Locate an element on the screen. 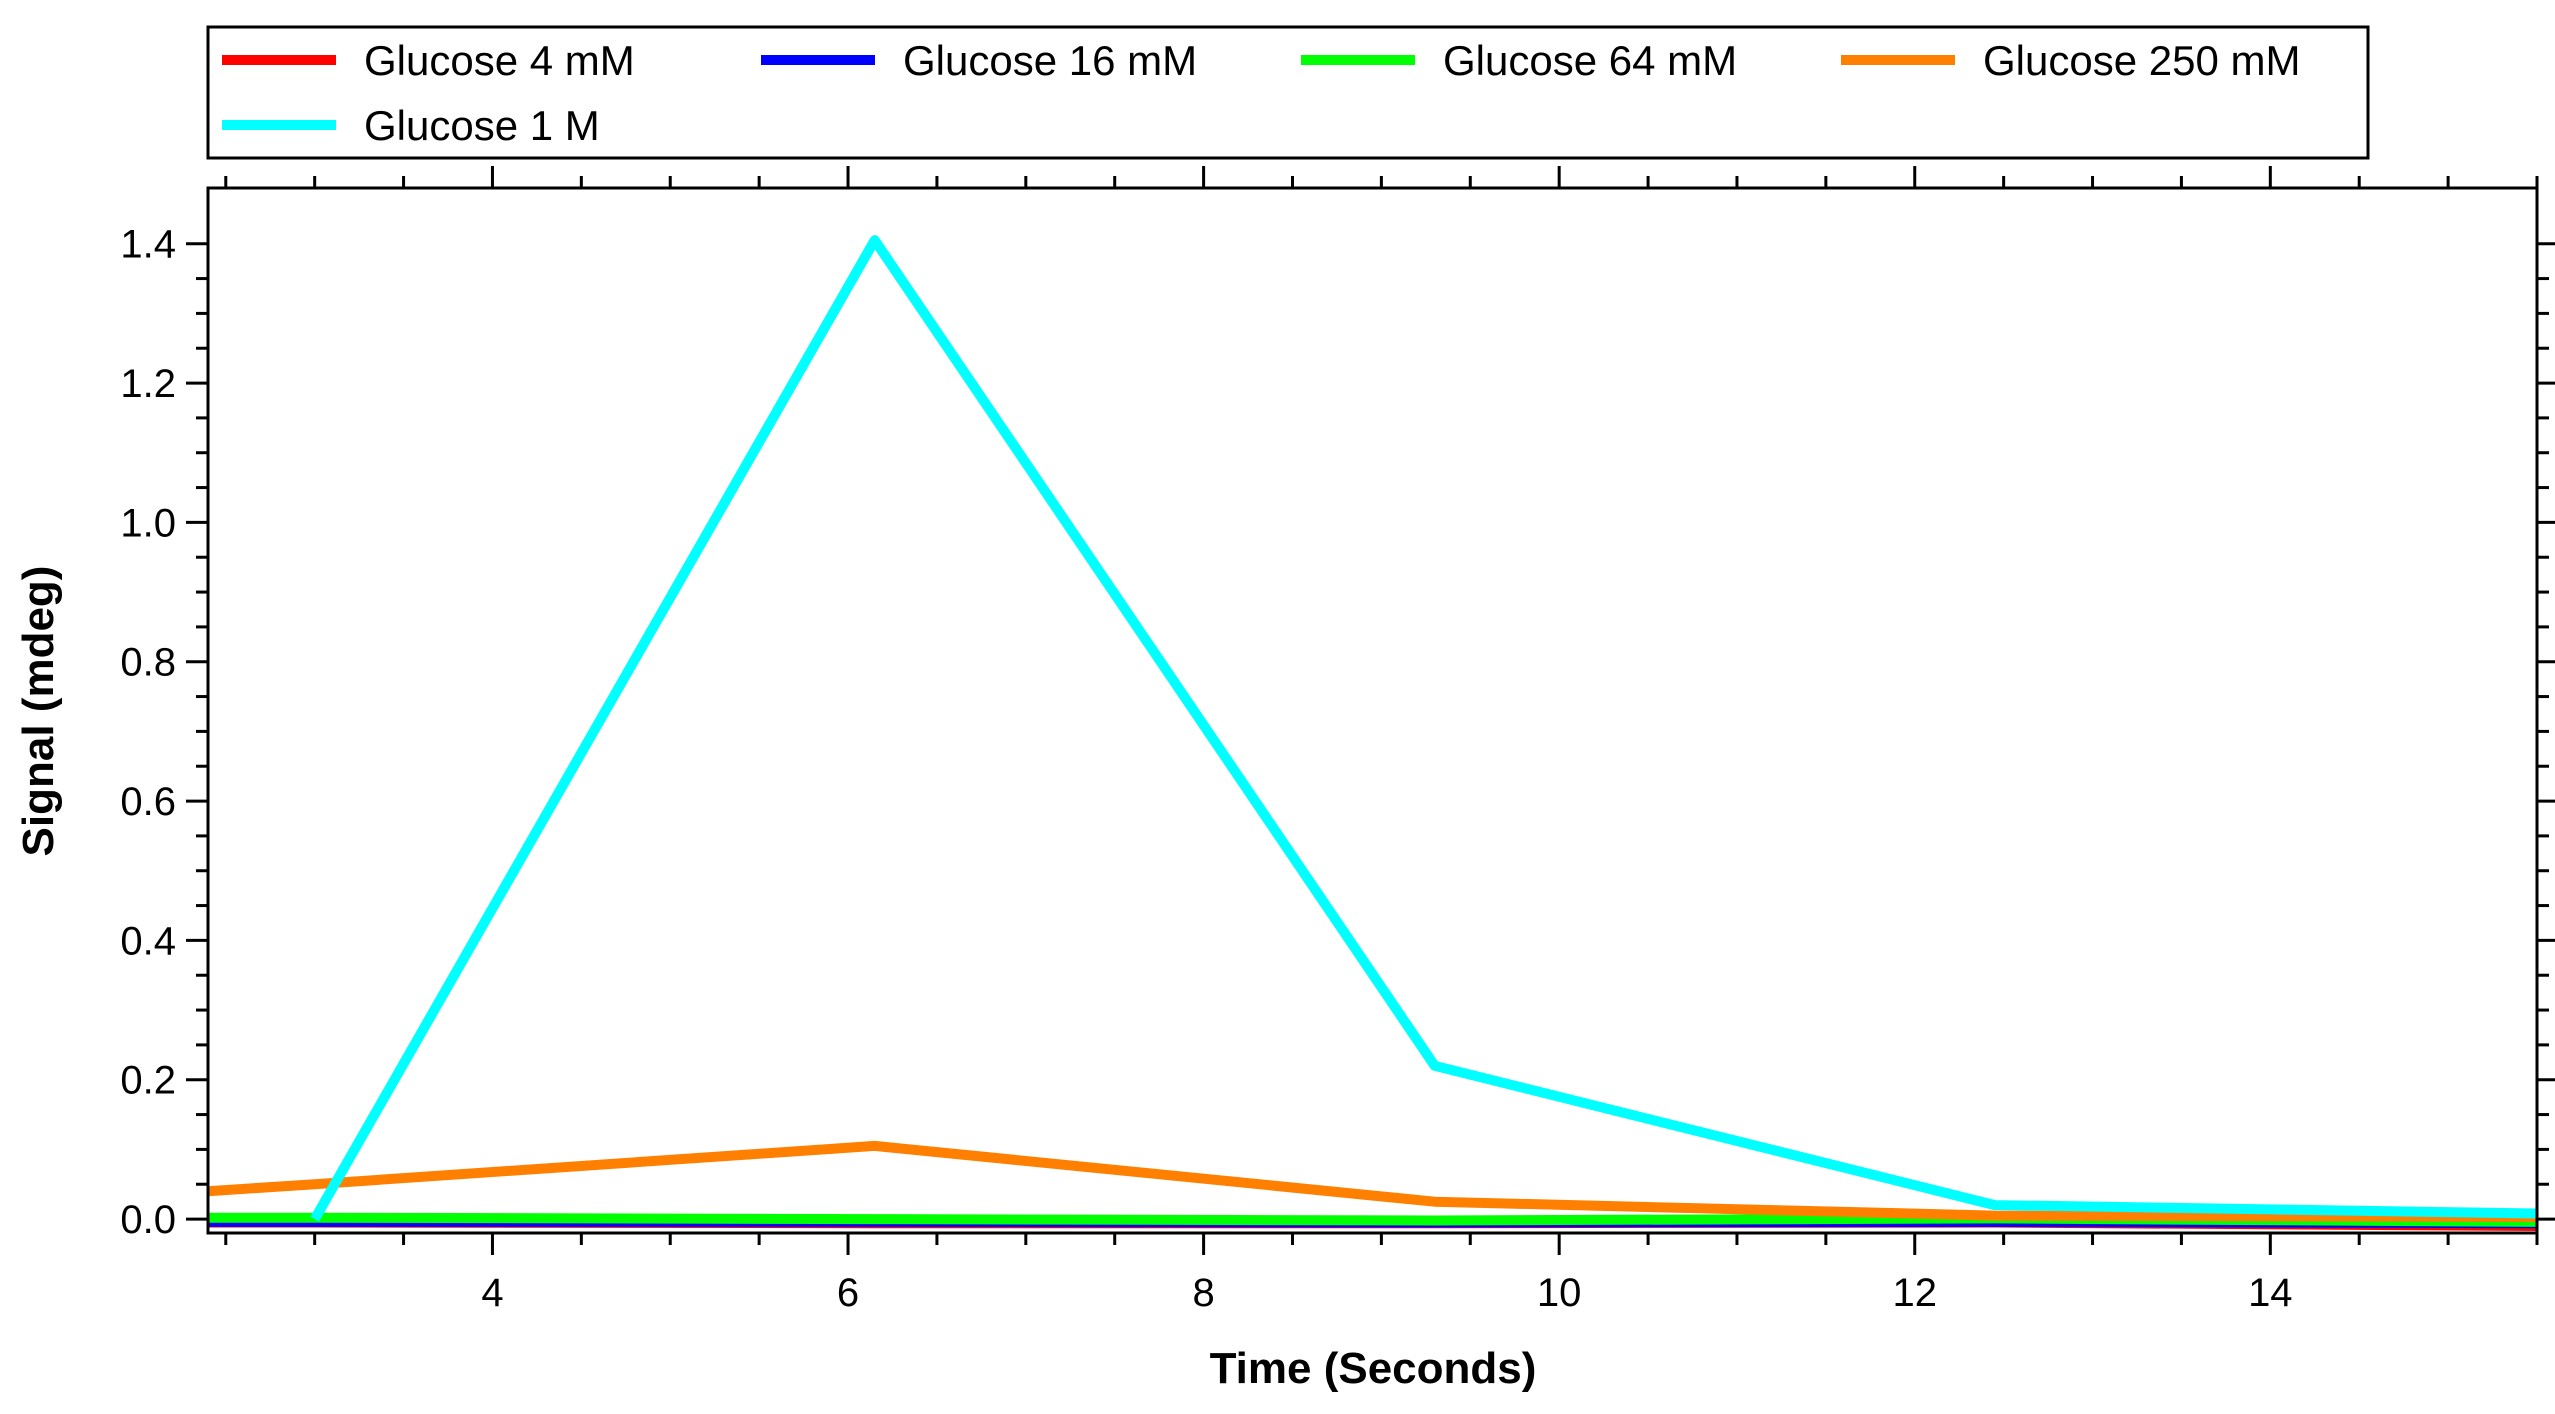  y-tick-label: 1.0 is located at coordinates (148, 523).